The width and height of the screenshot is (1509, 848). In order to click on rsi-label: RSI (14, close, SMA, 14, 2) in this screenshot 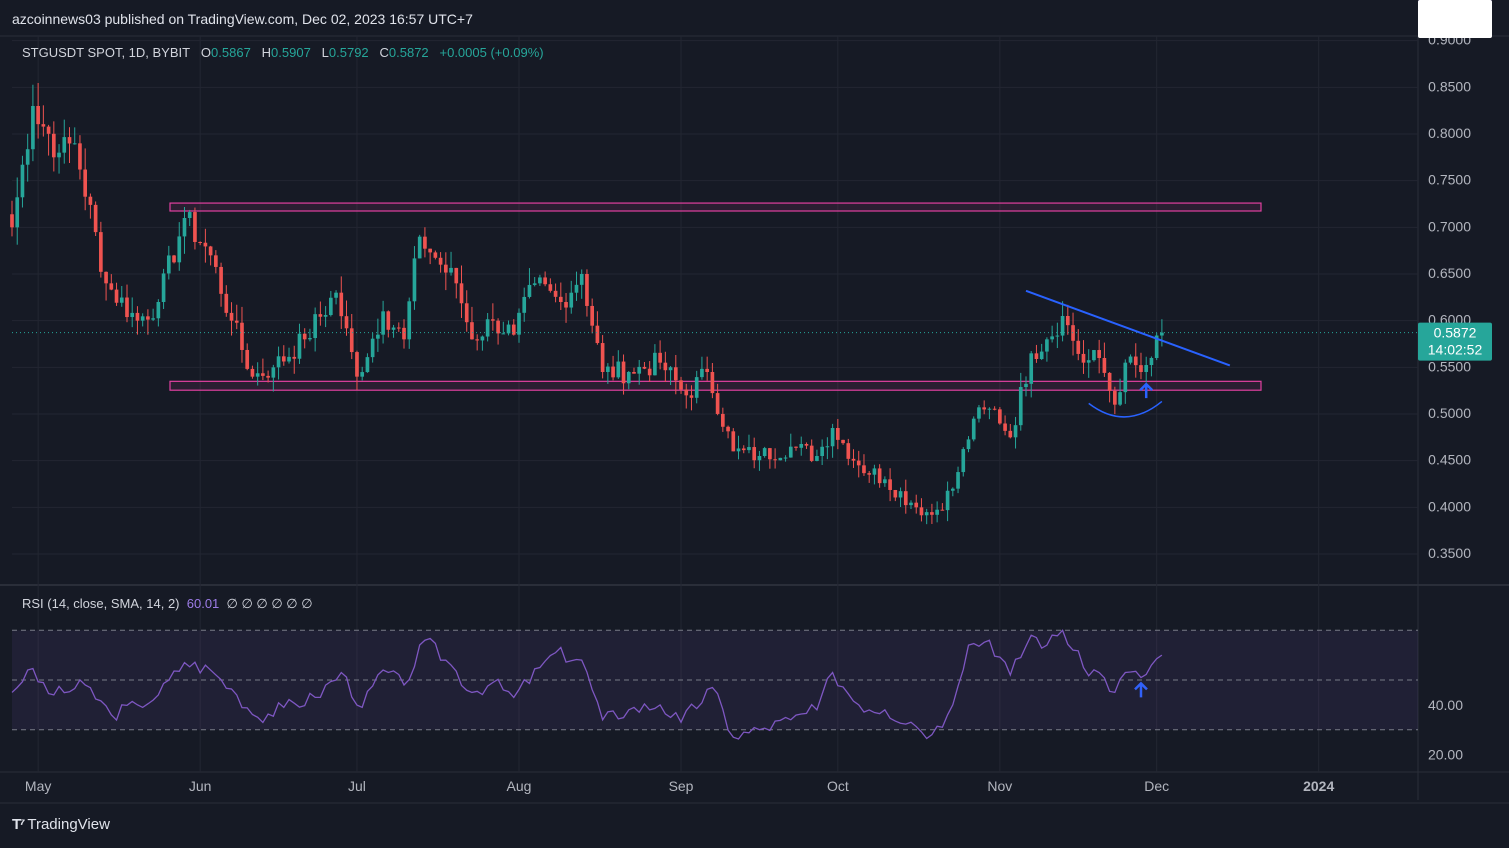, I will do `click(101, 603)`.